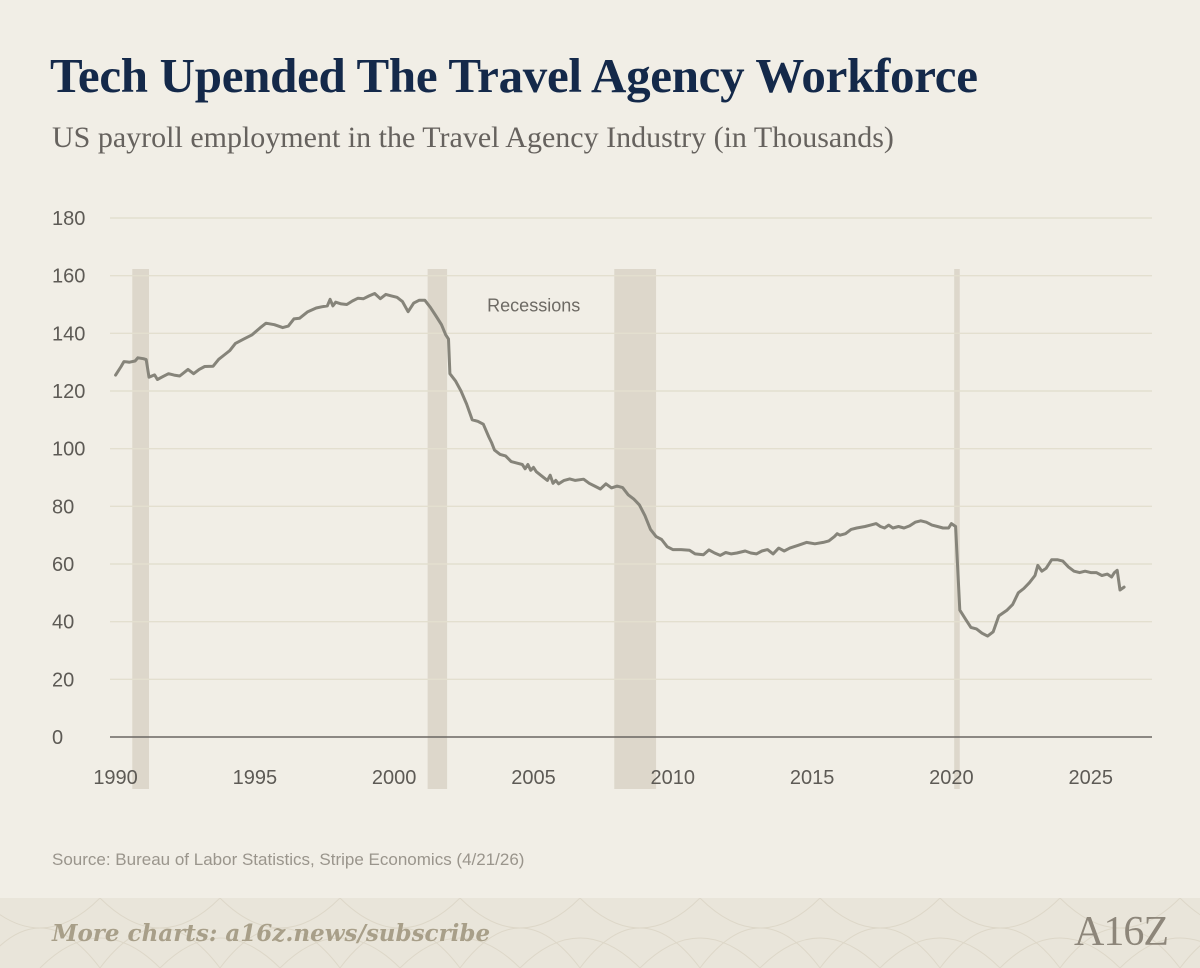 This screenshot has height=968, width=1200. What do you see at coordinates (68, 478) in the screenshot?
I see `y-axis-tick-labels: 0 20 40 60 80 100 120 140 160 180` at bounding box center [68, 478].